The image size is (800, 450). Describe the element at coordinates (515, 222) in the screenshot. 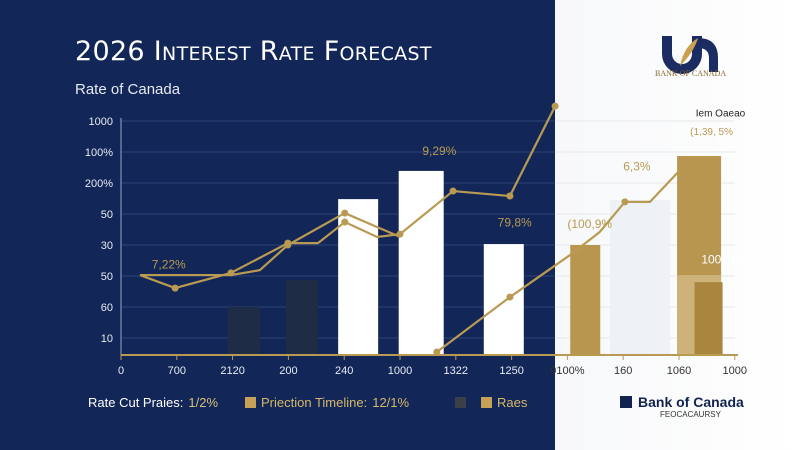

I see `data-label: 79,8%` at that location.